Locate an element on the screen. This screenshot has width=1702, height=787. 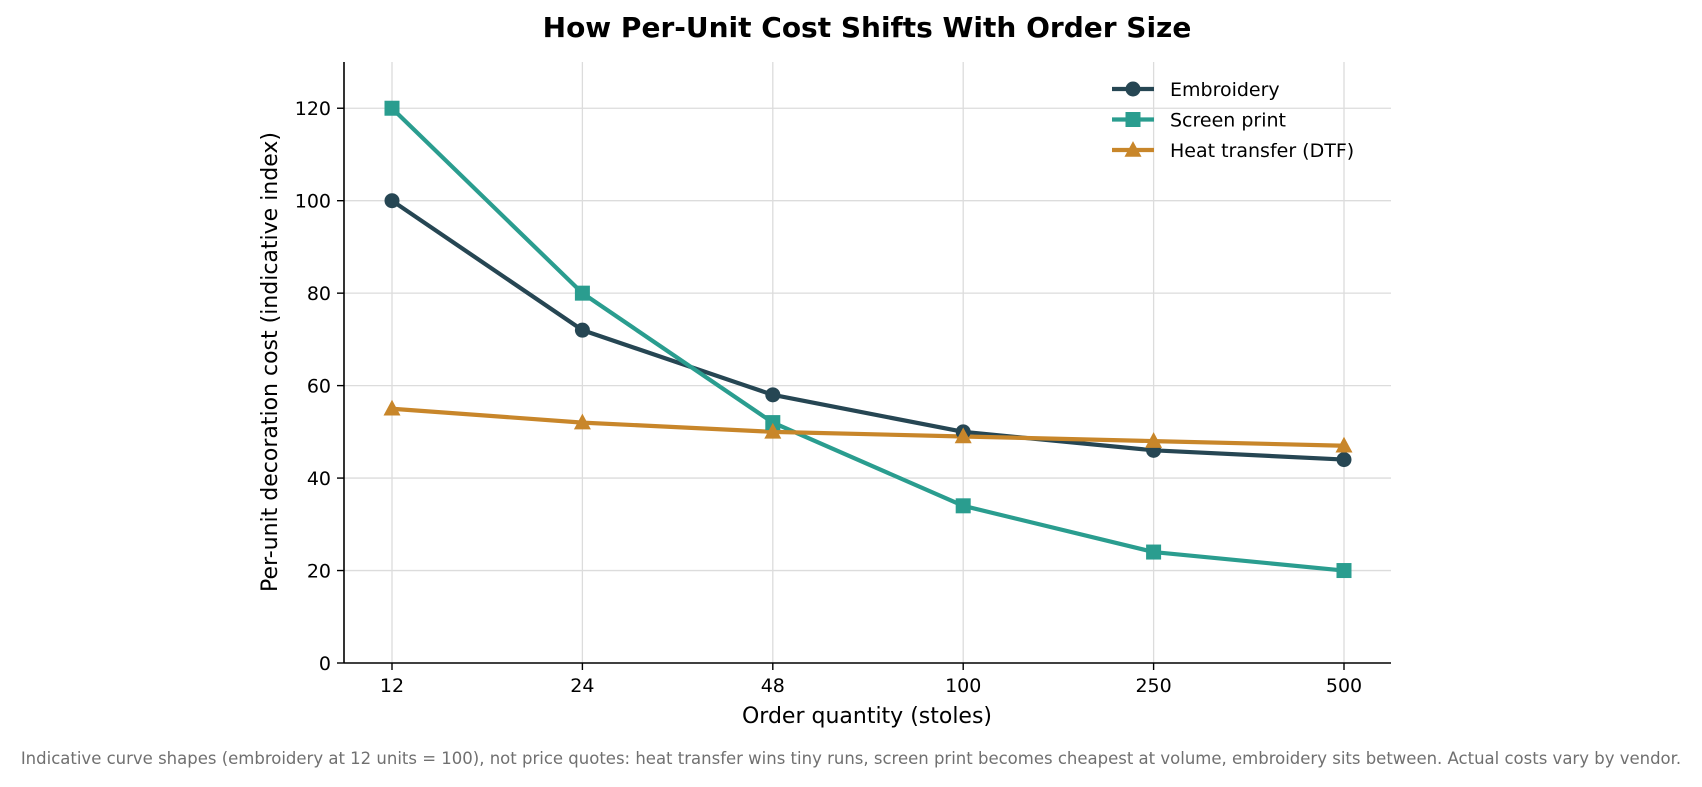
y-tick-label: 40 is located at coordinates (319, 479).